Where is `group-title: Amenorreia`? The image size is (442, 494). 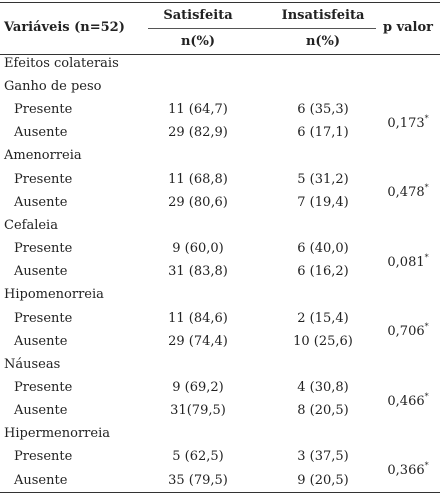 group-title: Amenorreia is located at coordinates (43, 156).